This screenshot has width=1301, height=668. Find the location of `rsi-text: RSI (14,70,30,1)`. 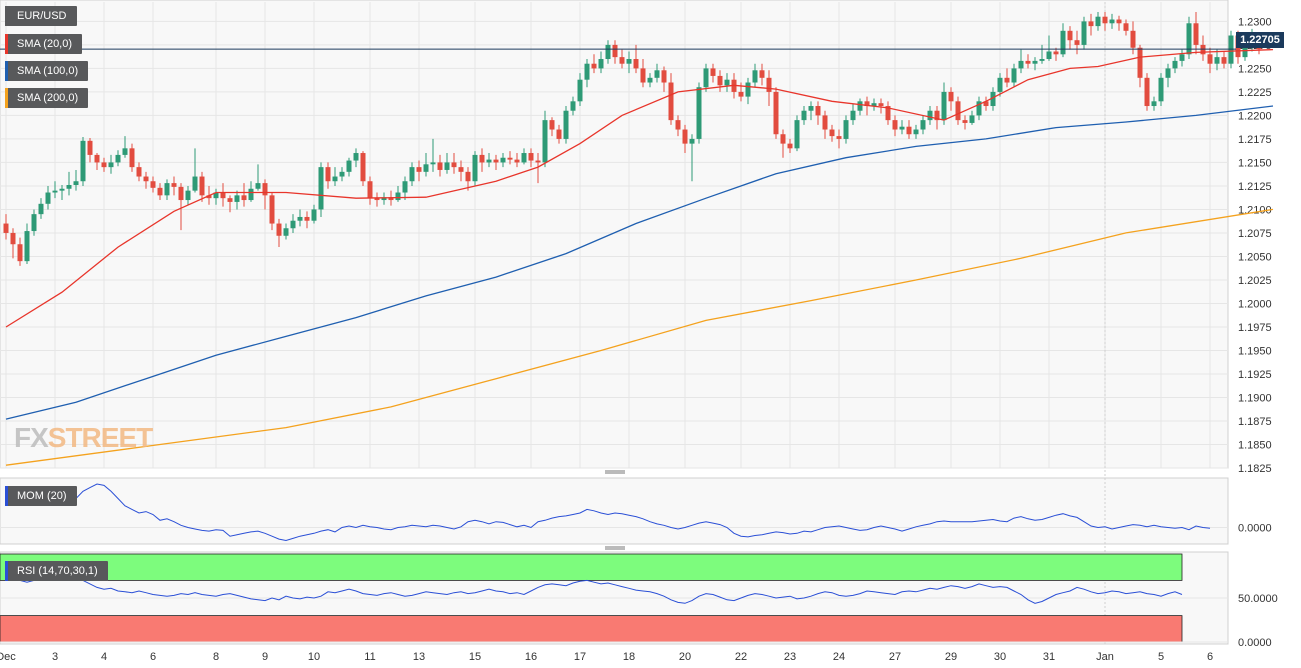

rsi-text: RSI (14,70,30,1) is located at coordinates (57, 571).